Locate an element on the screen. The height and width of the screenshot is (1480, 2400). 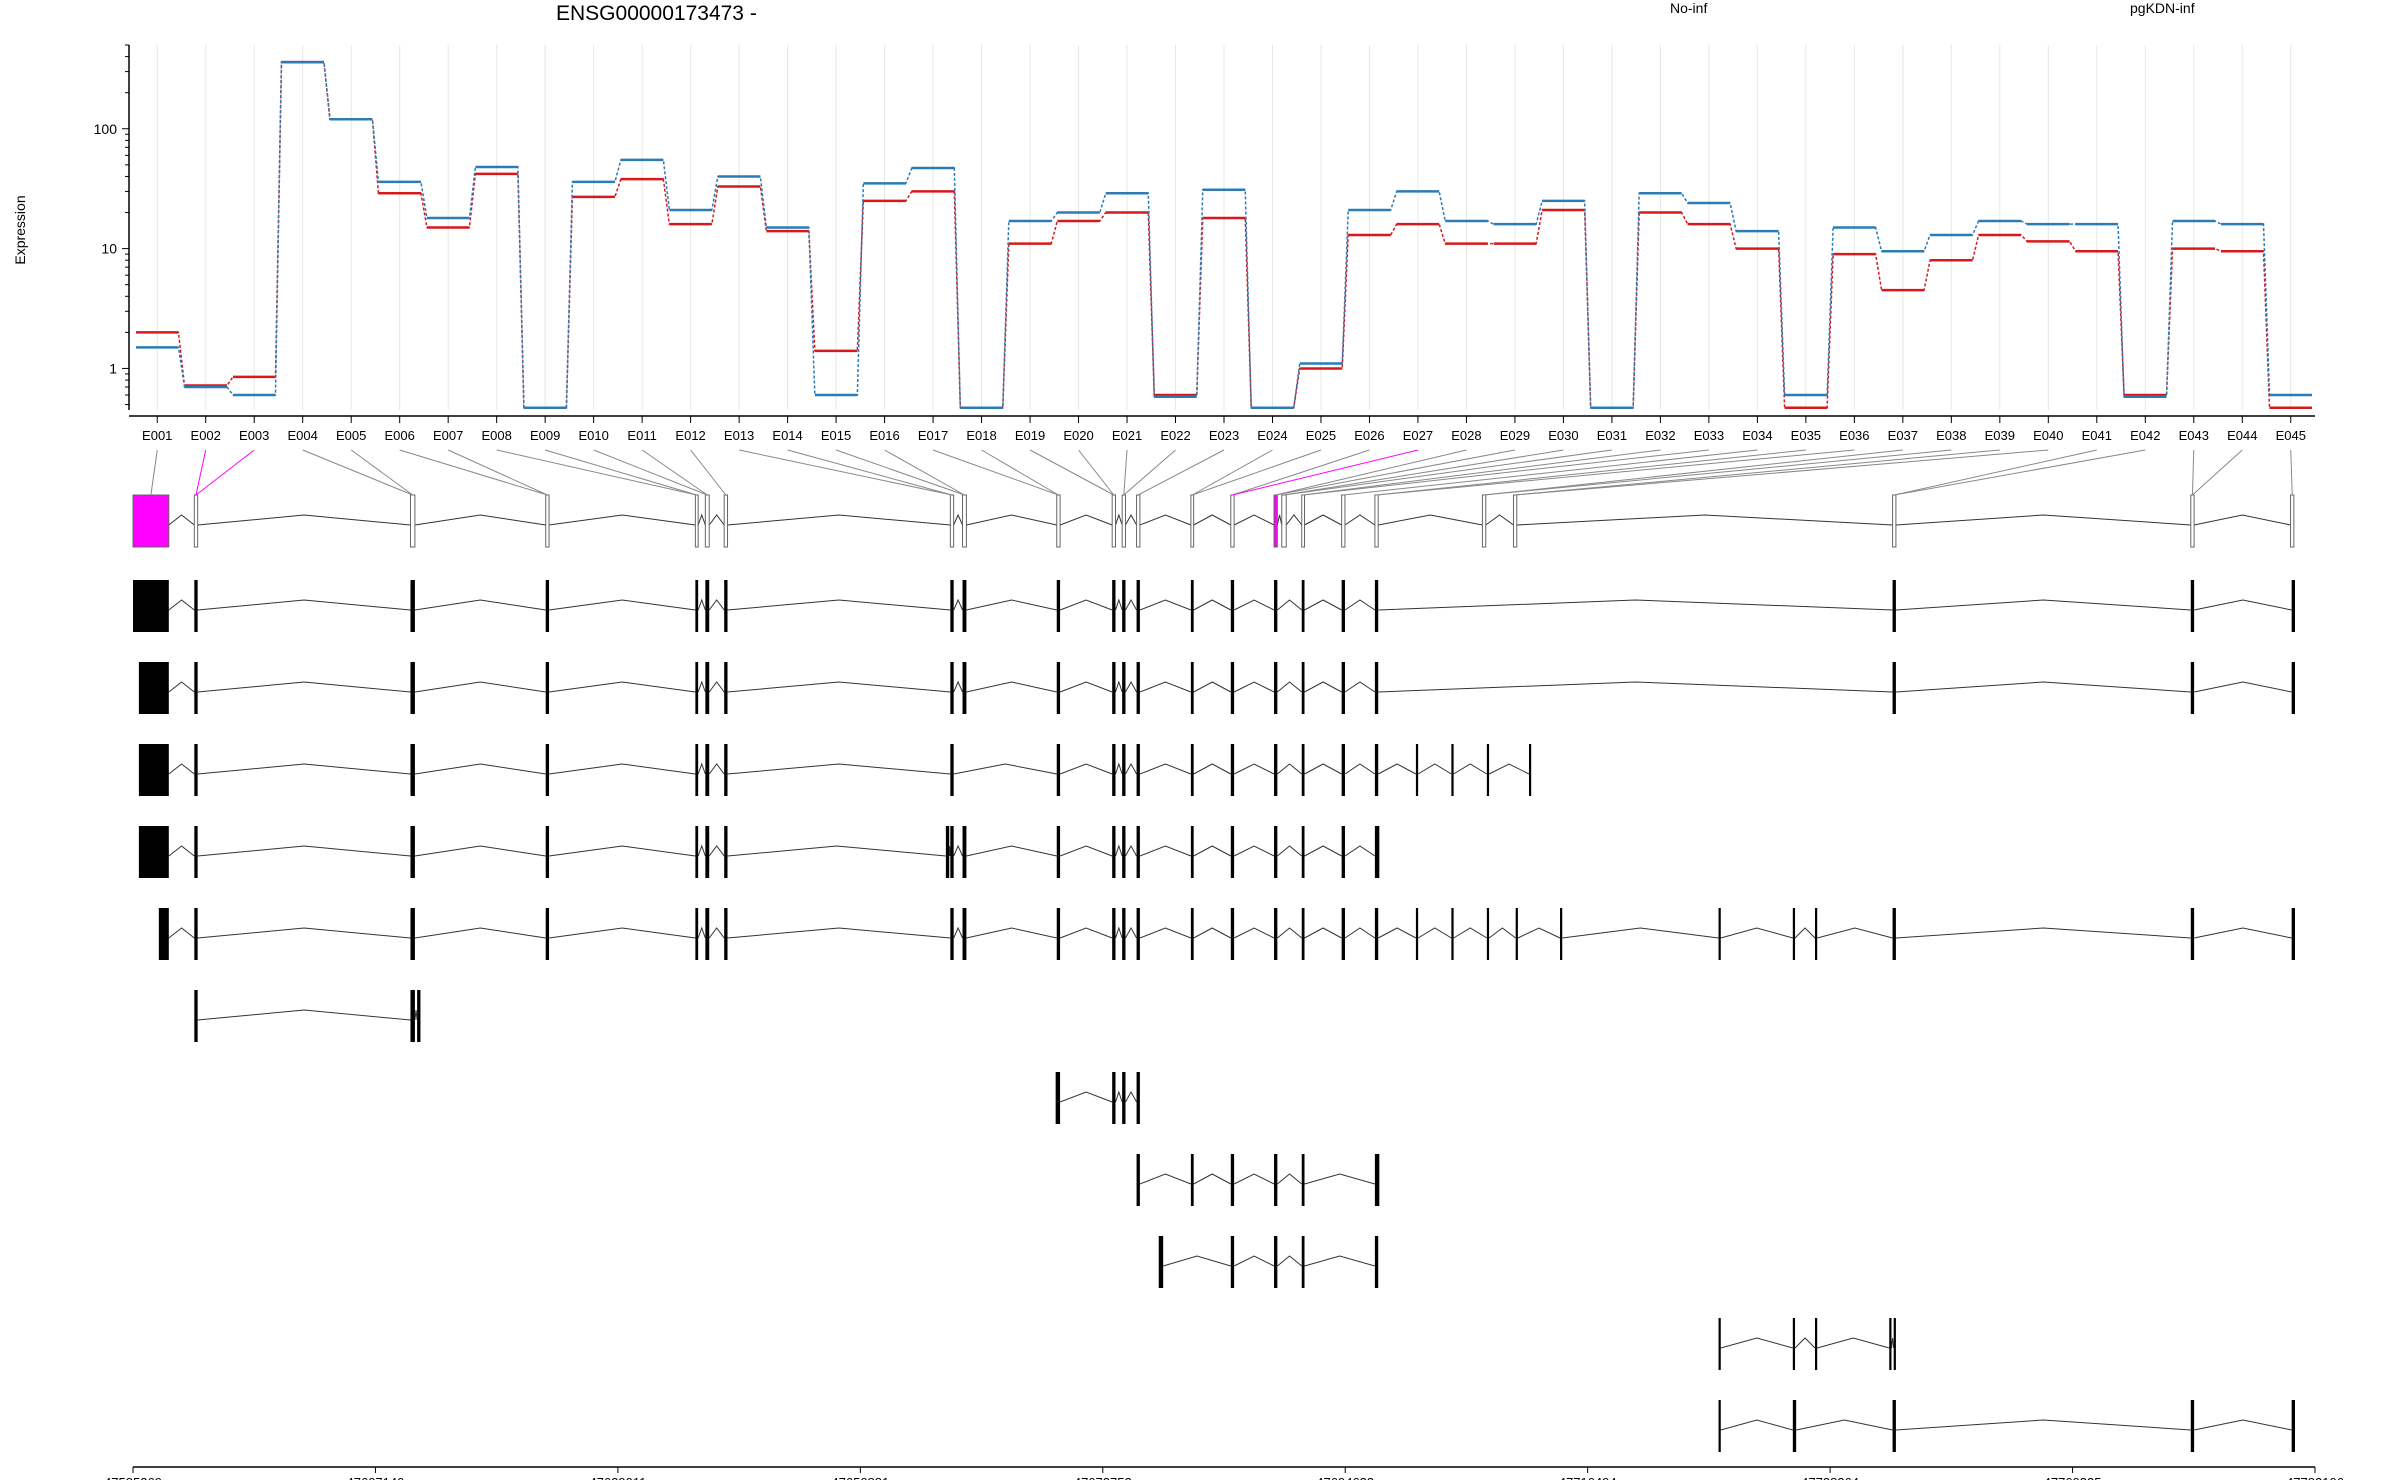
exon-label: E011 is located at coordinates (641, 435).